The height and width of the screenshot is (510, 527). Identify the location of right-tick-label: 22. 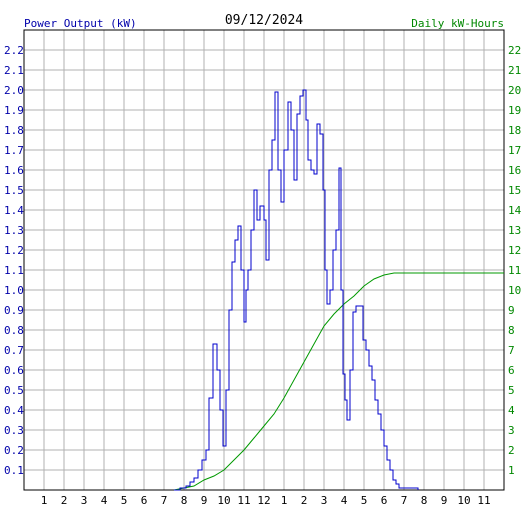
(514, 50).